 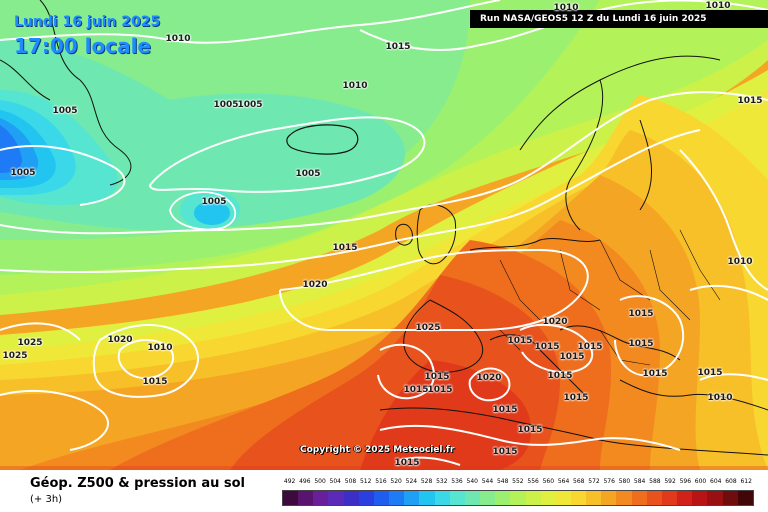 What do you see at coordinates (426, 481) in the screenshot?
I see `legend-tick-label: 528` at bounding box center [426, 481].